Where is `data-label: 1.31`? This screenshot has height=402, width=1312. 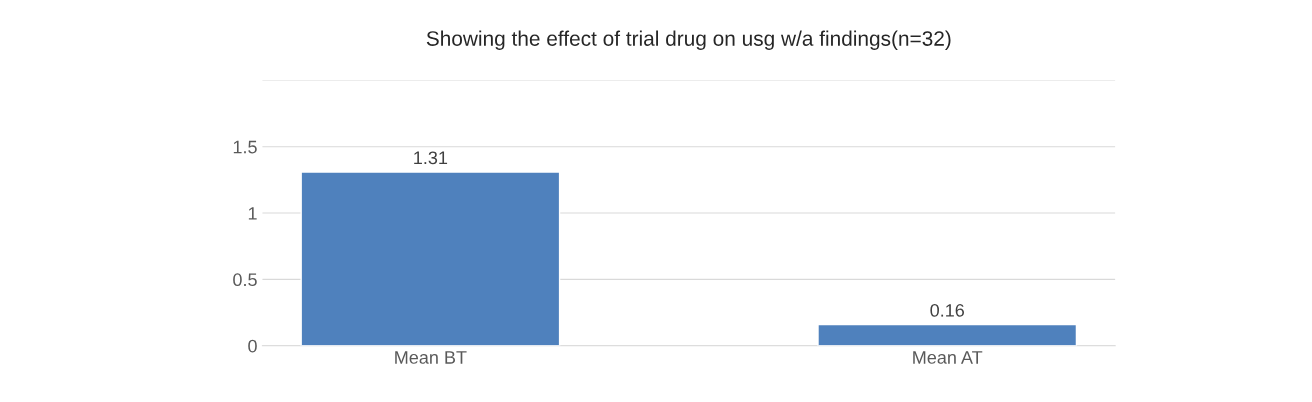
data-label: 1.31 is located at coordinates (431, 158).